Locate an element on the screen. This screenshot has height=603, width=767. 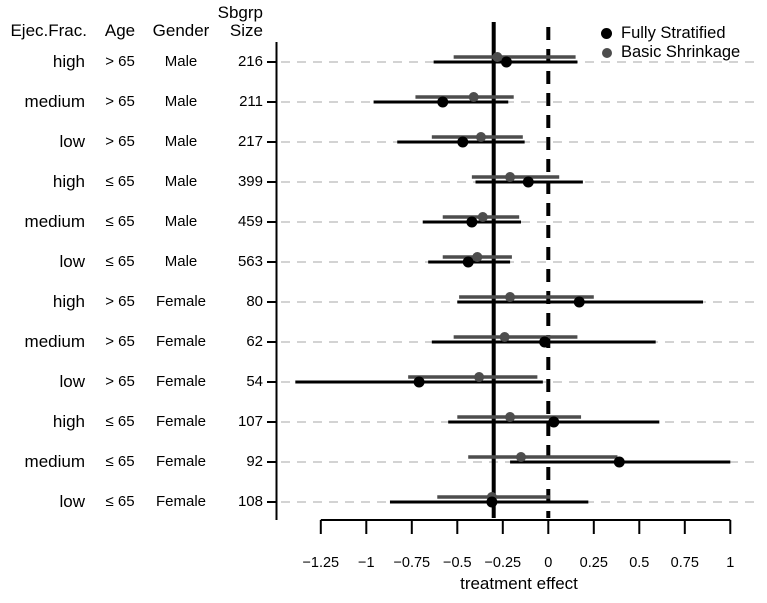
x-tick-label: −1.25 is located at coordinates (320, 563).